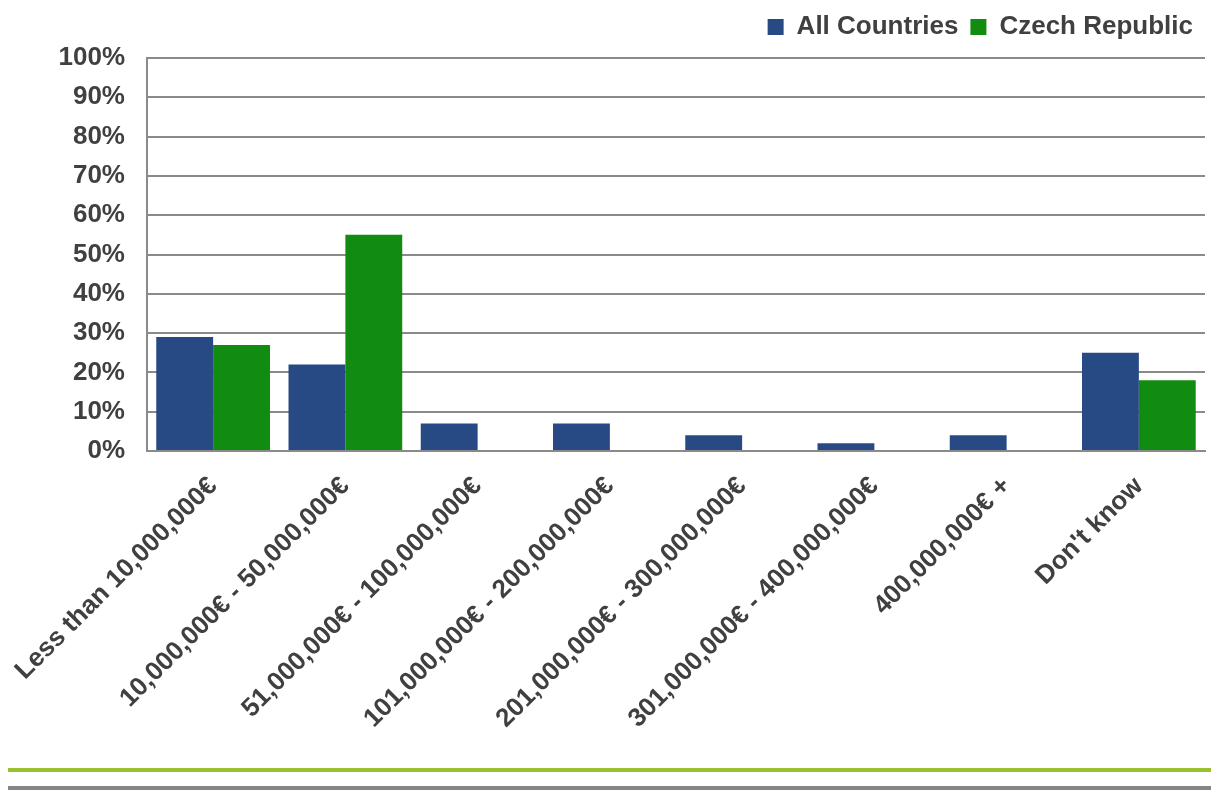 This screenshot has width=1213, height=800. I want to click on legend-label: Czech Republic, so click(1096, 25).